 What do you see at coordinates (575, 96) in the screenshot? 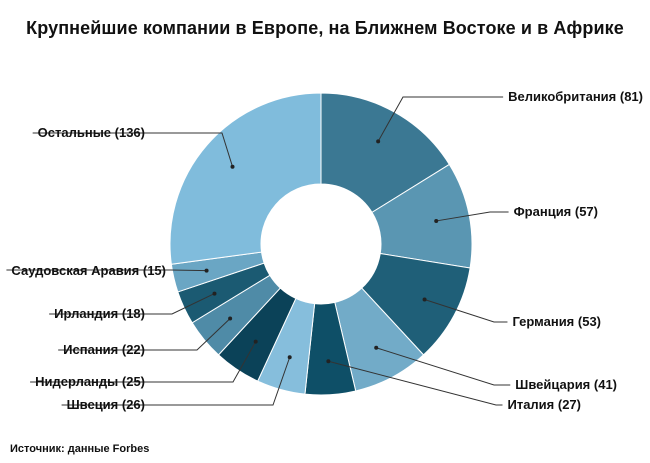
I see `slice-label-1: Великобритания (81)` at bounding box center [575, 96].